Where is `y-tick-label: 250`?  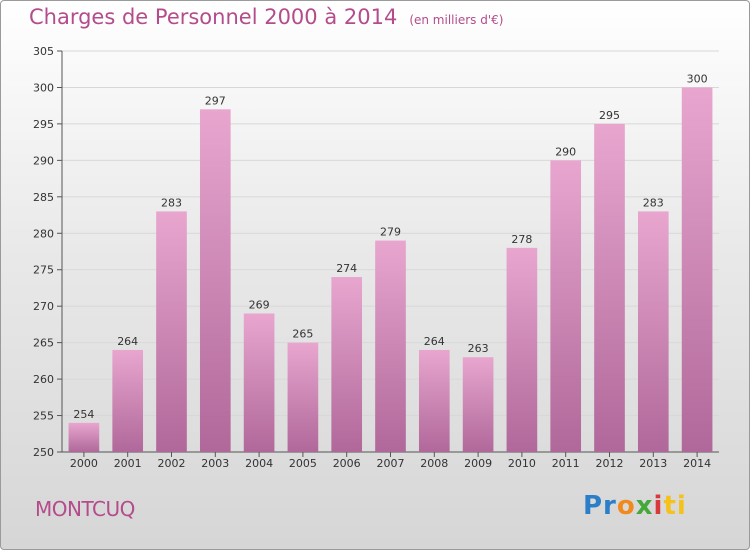
y-tick-label: 250 is located at coordinates (43, 452).